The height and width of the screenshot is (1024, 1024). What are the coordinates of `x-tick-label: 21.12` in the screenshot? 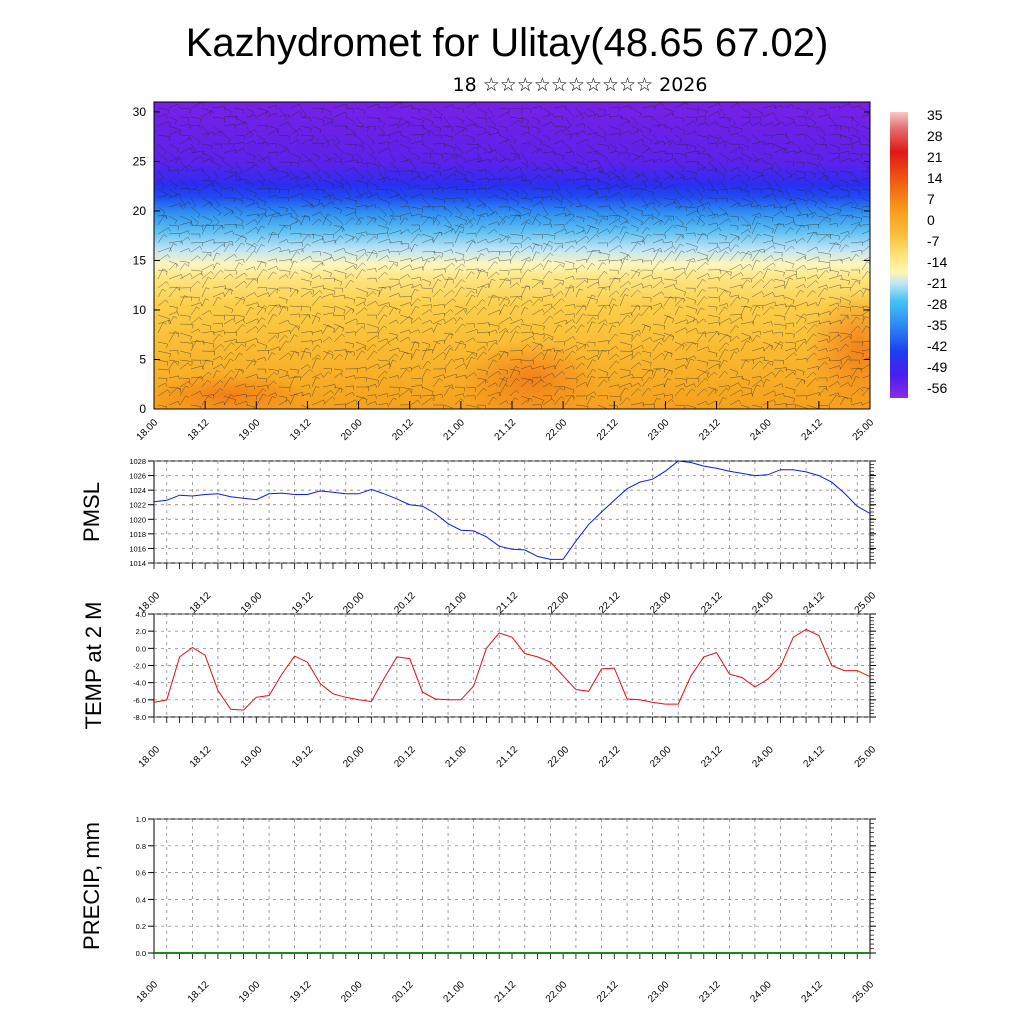 It's located at (506, 992).